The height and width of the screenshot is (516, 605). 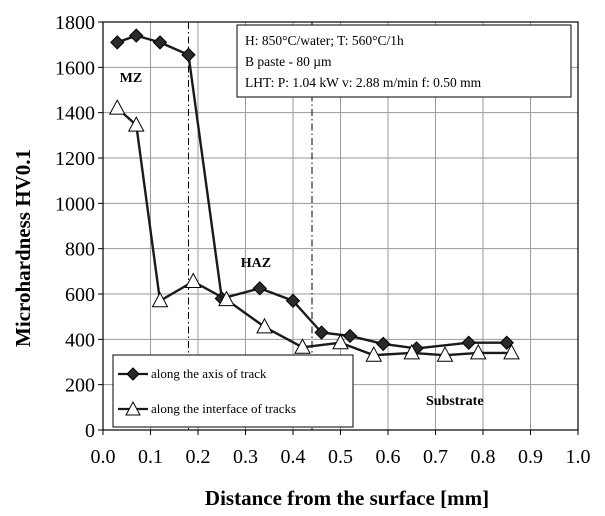 What do you see at coordinates (80, 386) in the screenshot?
I see `y-tick-label: 200` at bounding box center [80, 386].